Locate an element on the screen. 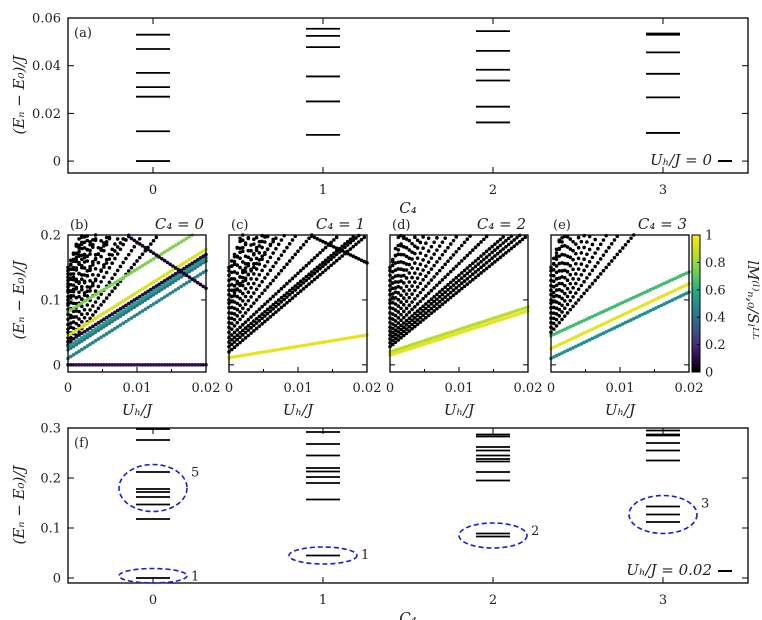 This screenshot has width=762, height=620. degeneracy-ellipse is located at coordinates (153, 488).